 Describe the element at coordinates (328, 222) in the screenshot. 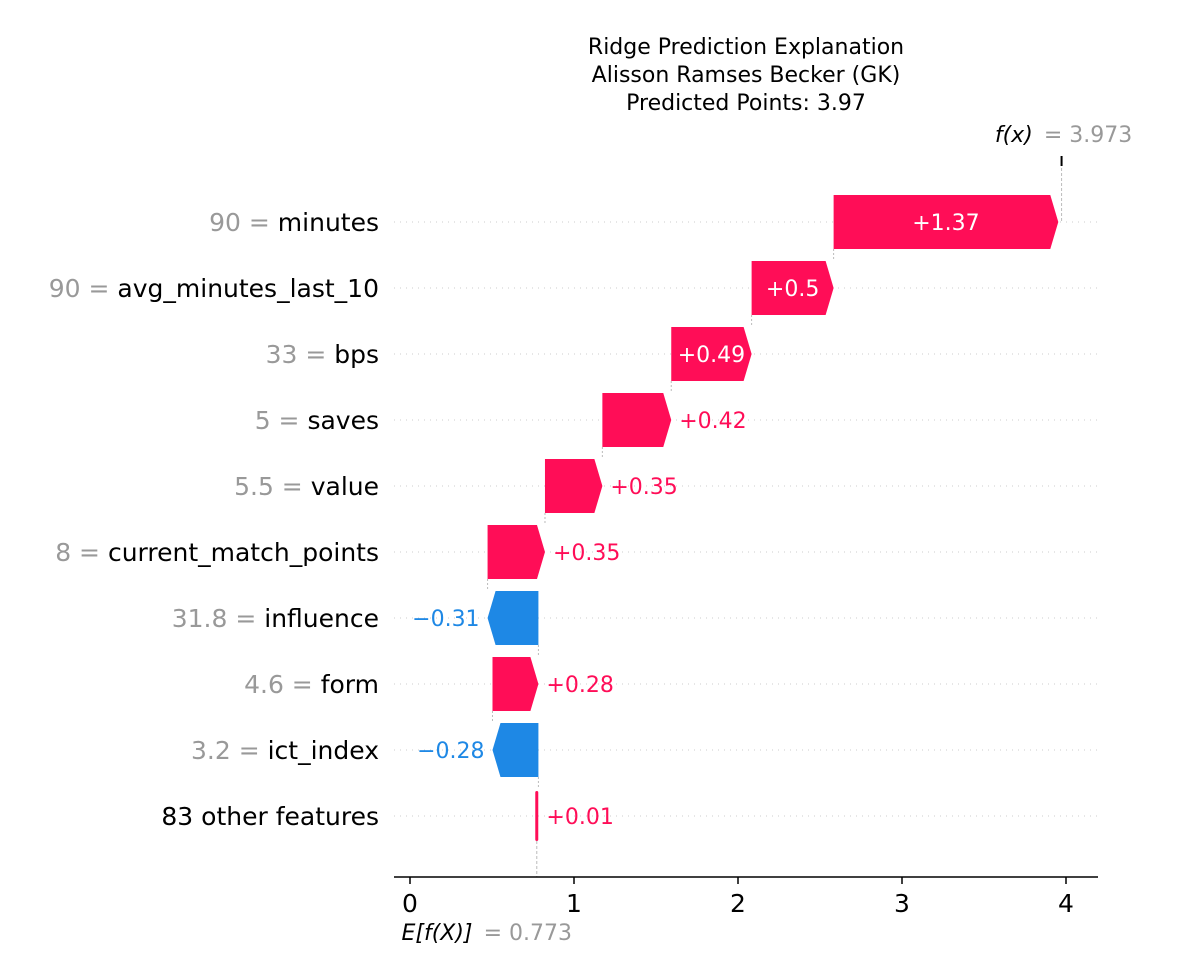

I see `feature-name: minutes` at that location.